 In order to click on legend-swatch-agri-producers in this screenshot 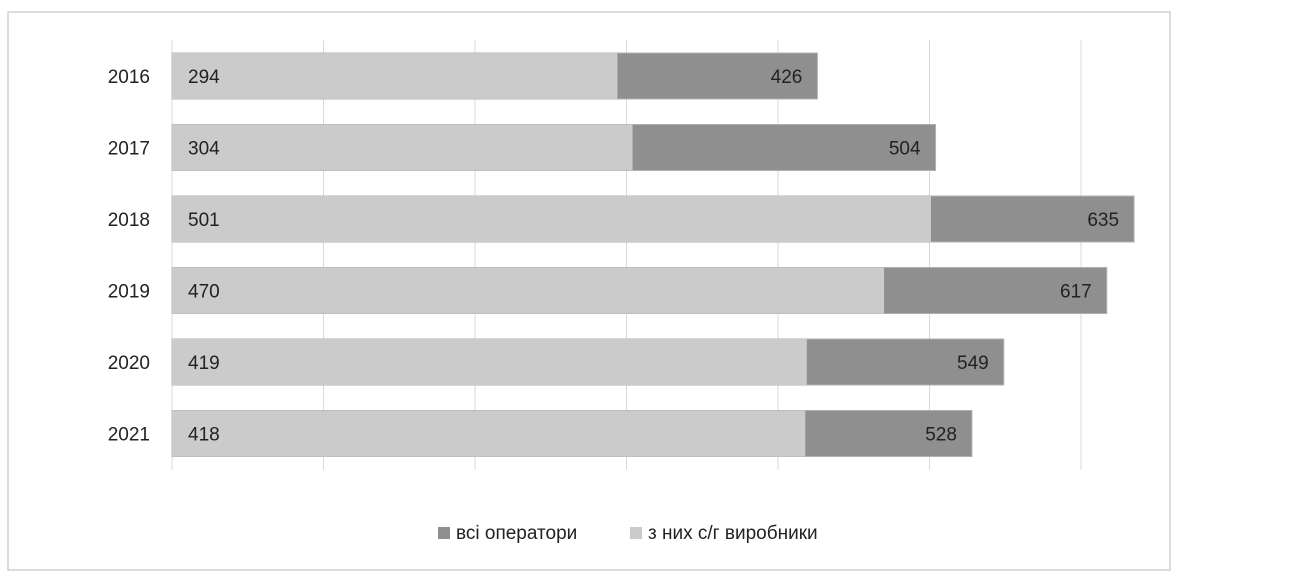, I will do `click(636, 533)`.